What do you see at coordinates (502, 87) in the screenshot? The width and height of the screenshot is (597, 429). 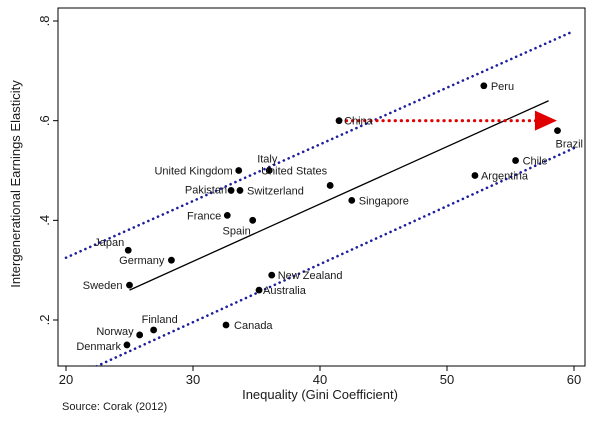 I see `data-point-label: Peru` at bounding box center [502, 87].